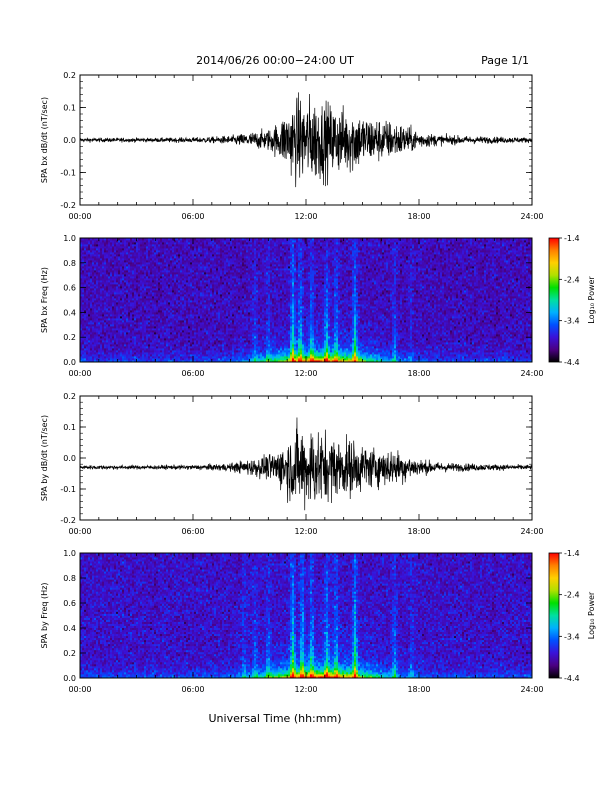 The width and height of the screenshot is (612, 792). I want to click on plot-frame, so click(306, 458).